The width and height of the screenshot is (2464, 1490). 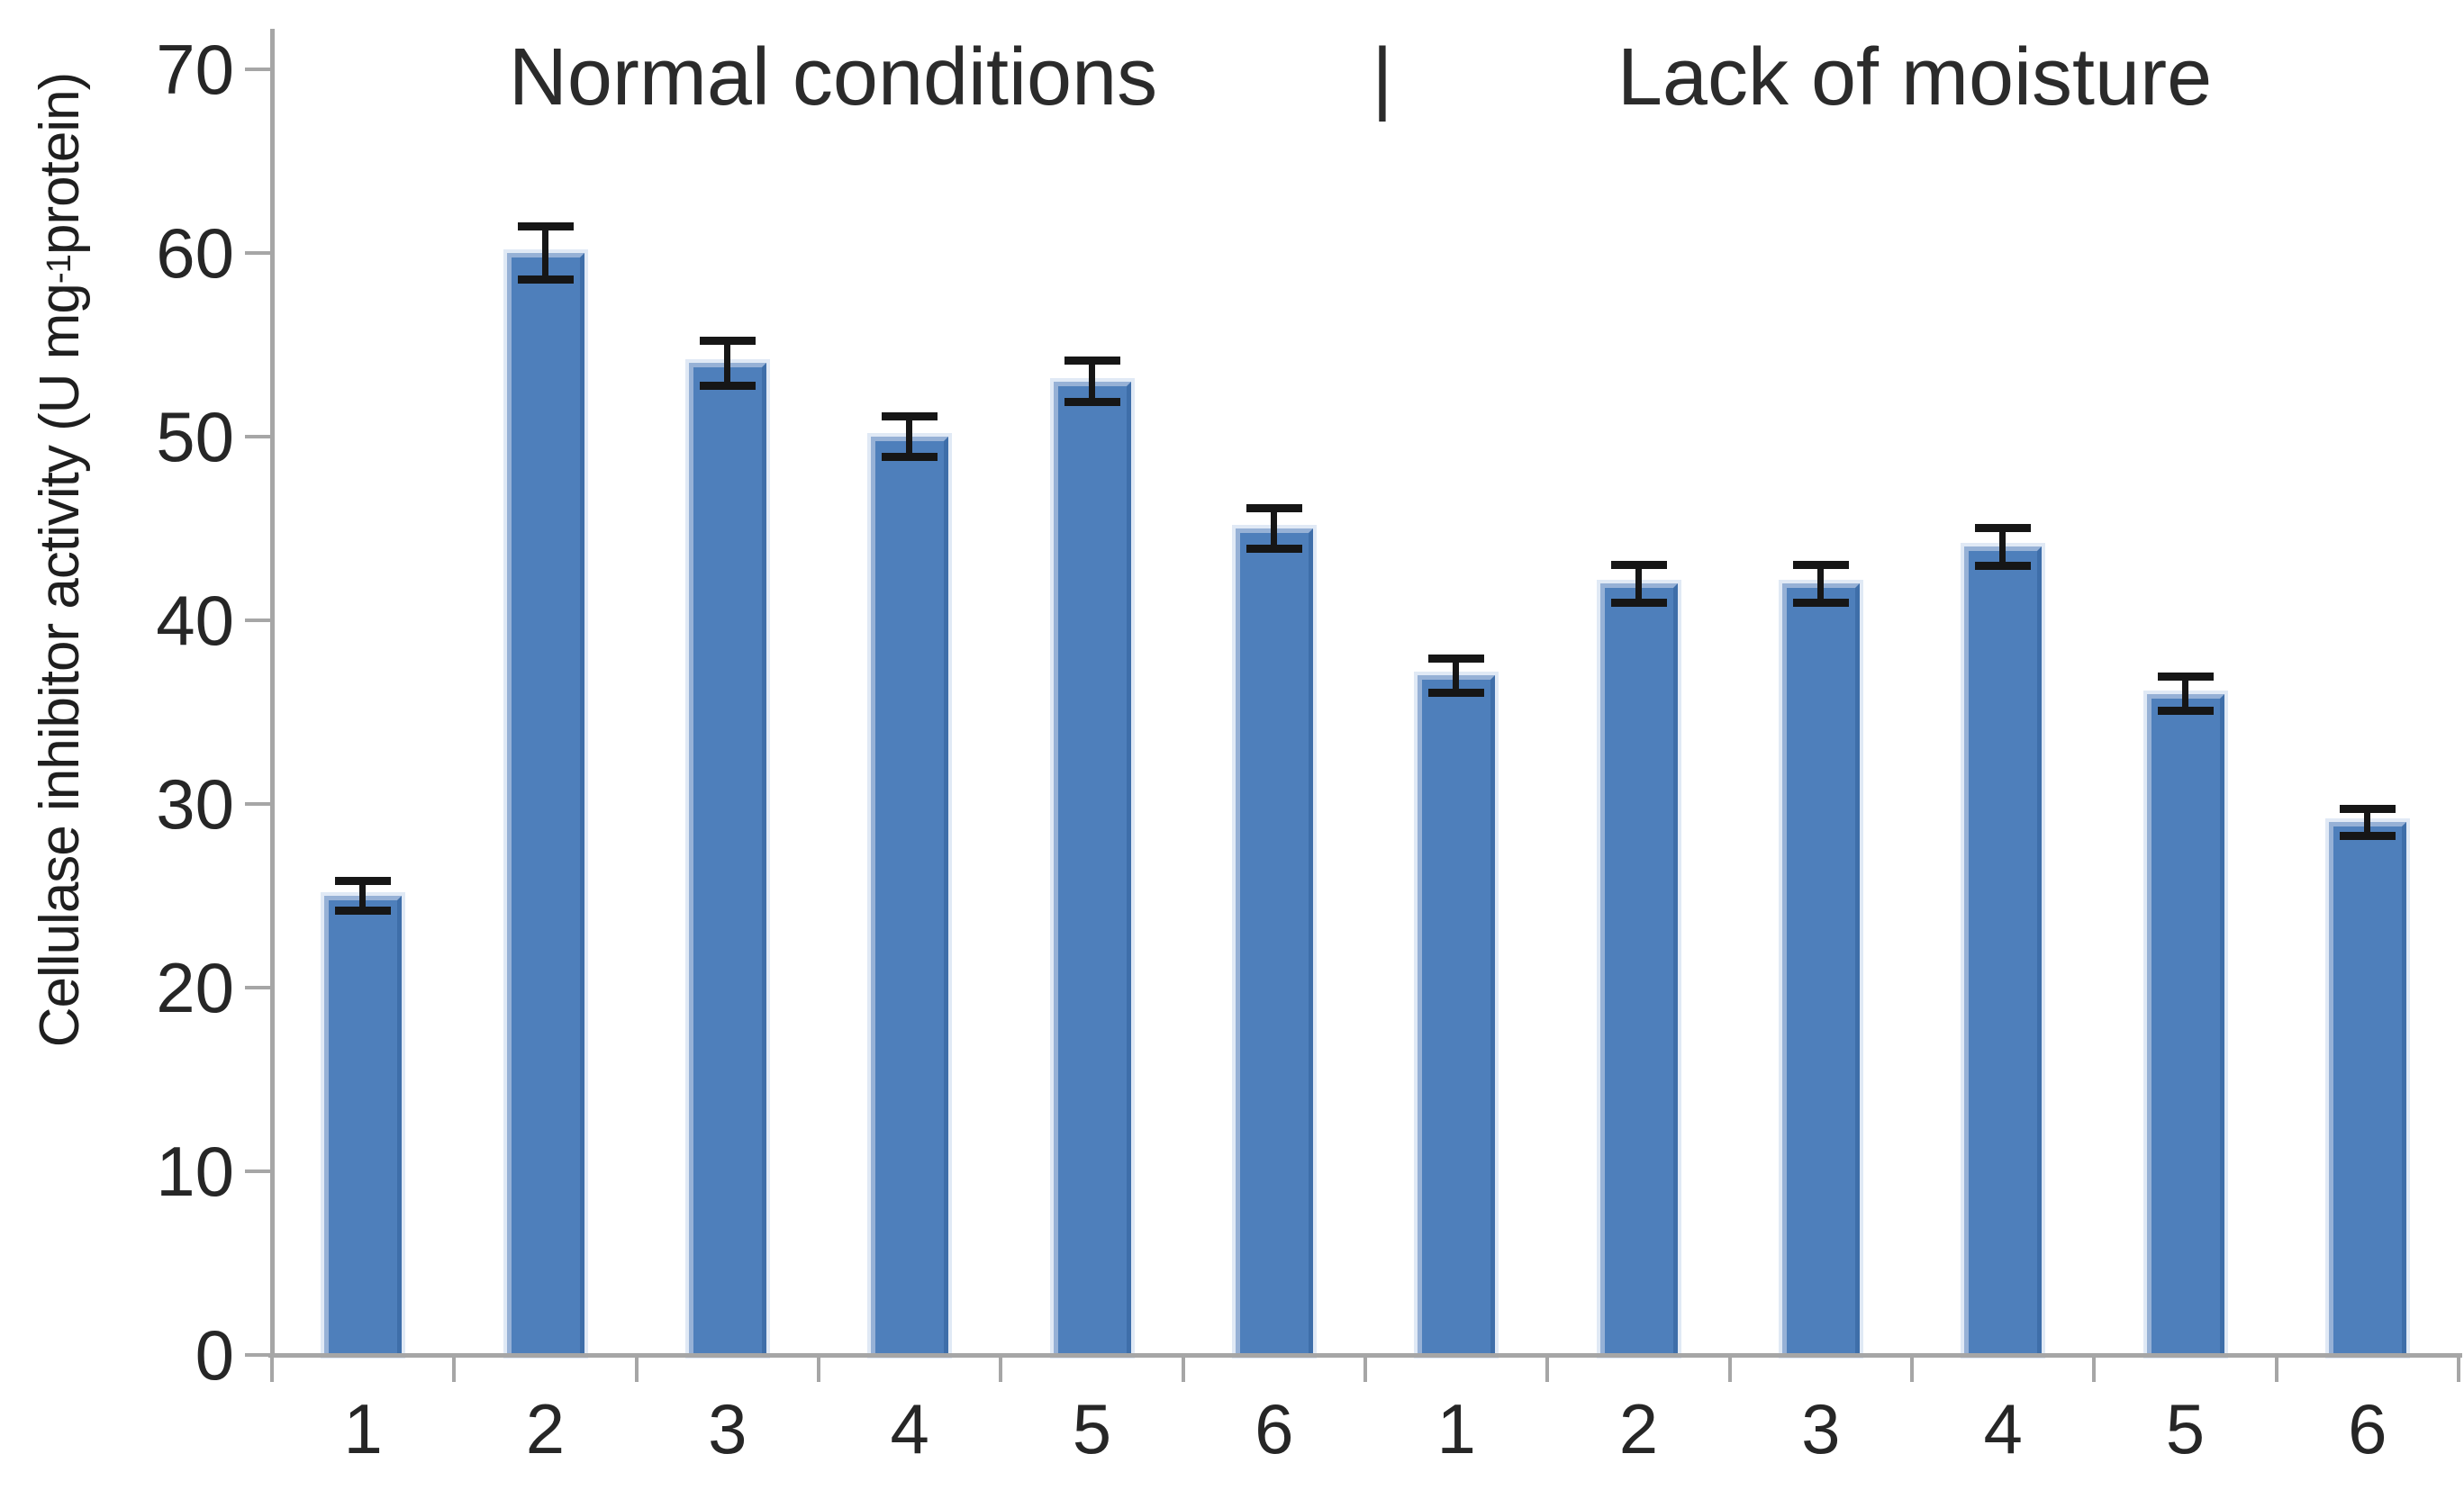 What do you see at coordinates (195, 804) in the screenshot?
I see `y-tick-label: 30` at bounding box center [195, 804].